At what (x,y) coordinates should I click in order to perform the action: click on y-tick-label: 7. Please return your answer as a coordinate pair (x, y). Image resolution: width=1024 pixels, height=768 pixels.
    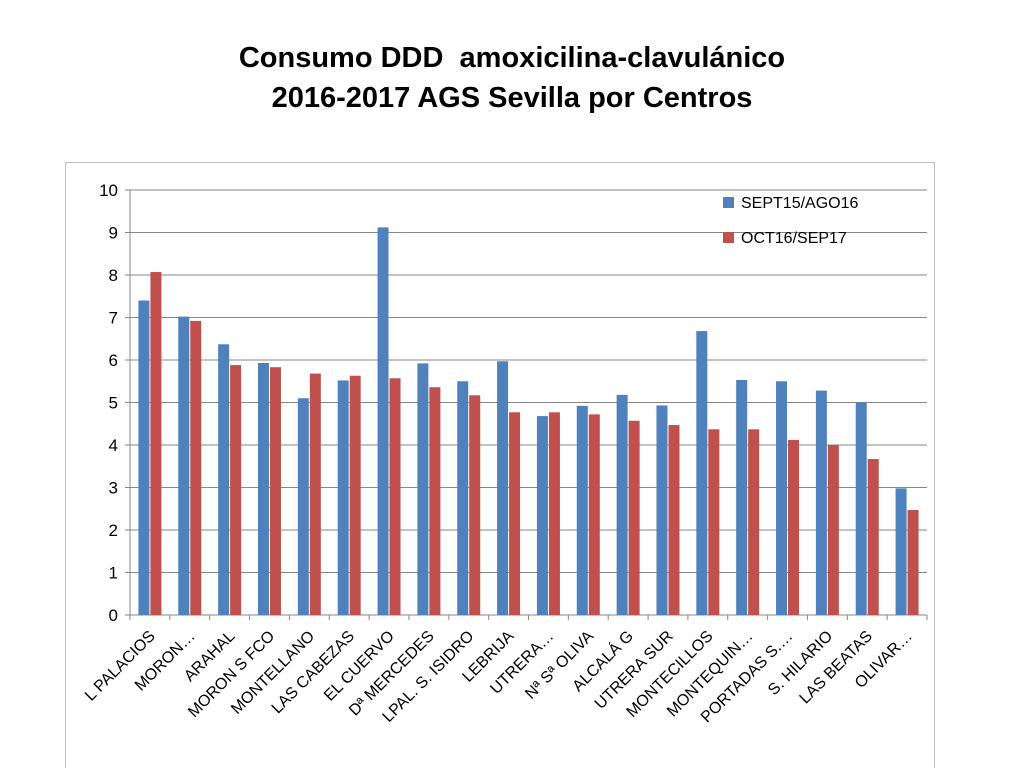
    Looking at the image, I should click on (113, 318).